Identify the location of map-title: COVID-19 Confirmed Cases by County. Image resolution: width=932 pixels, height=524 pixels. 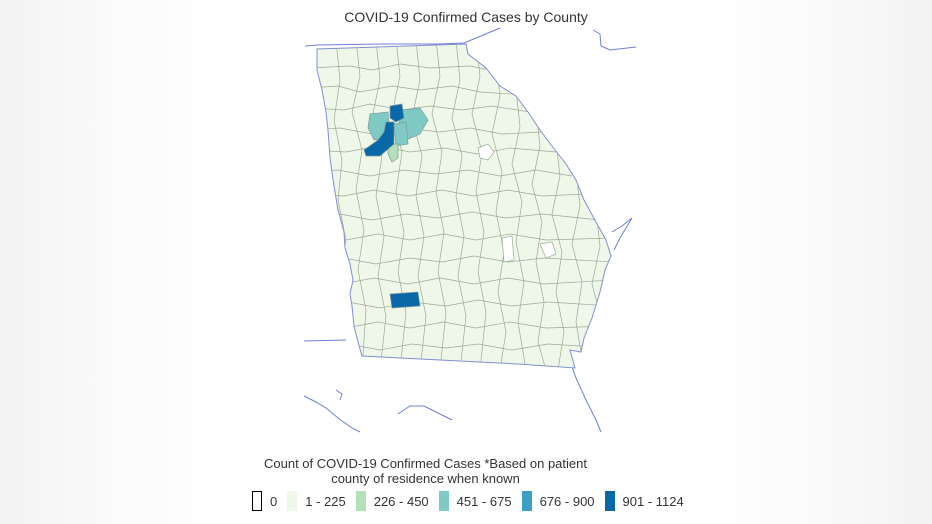
(466, 17).